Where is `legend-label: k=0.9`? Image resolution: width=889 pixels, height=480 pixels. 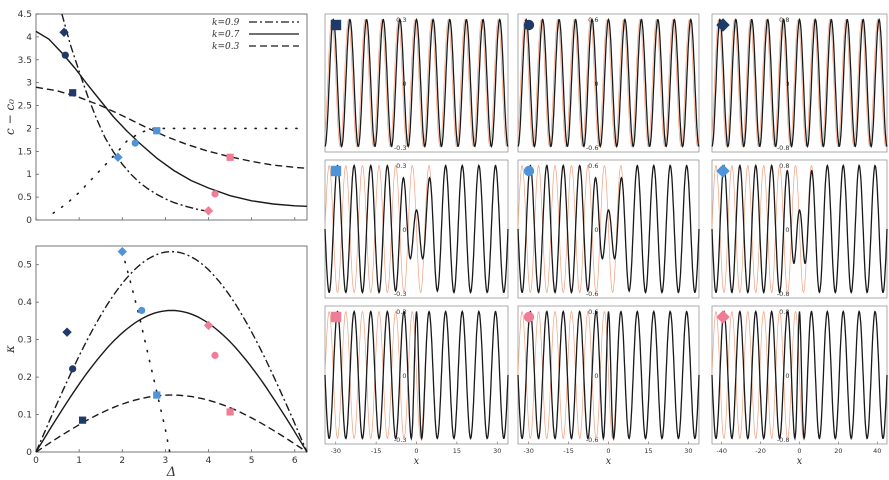
legend-label: k=0.9 is located at coordinates (226, 23).